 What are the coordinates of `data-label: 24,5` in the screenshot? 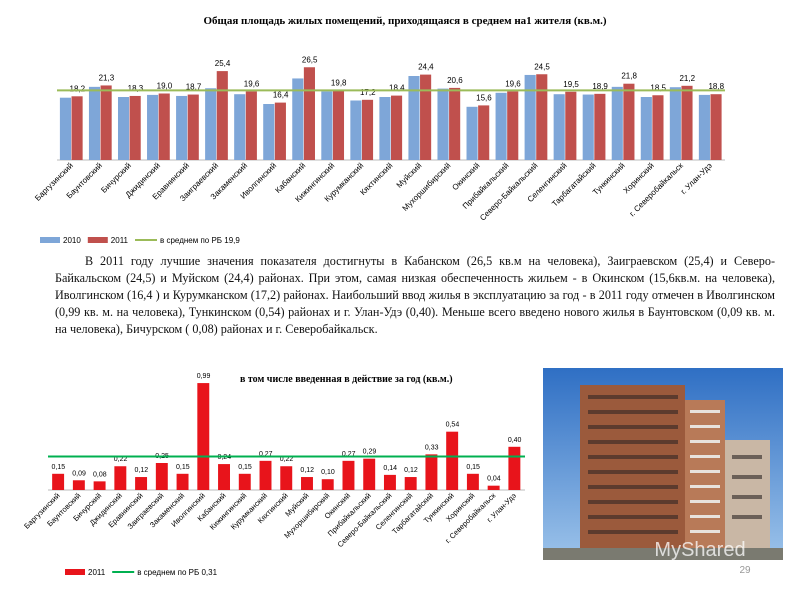 It's located at (542, 66).